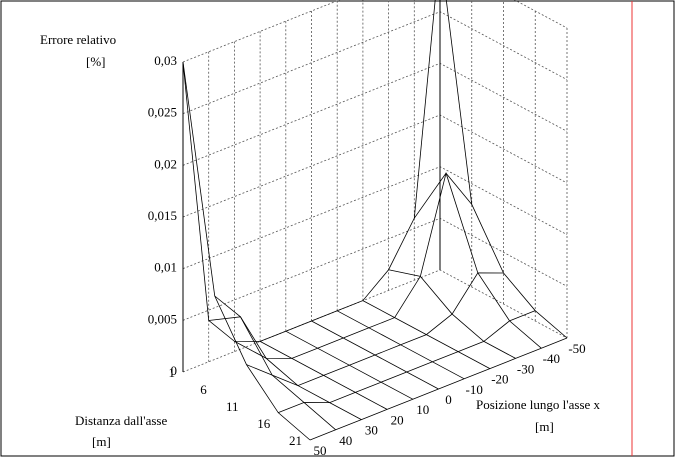 This screenshot has height=457, width=675. I want to click on z-unit: [%], so click(96, 61).